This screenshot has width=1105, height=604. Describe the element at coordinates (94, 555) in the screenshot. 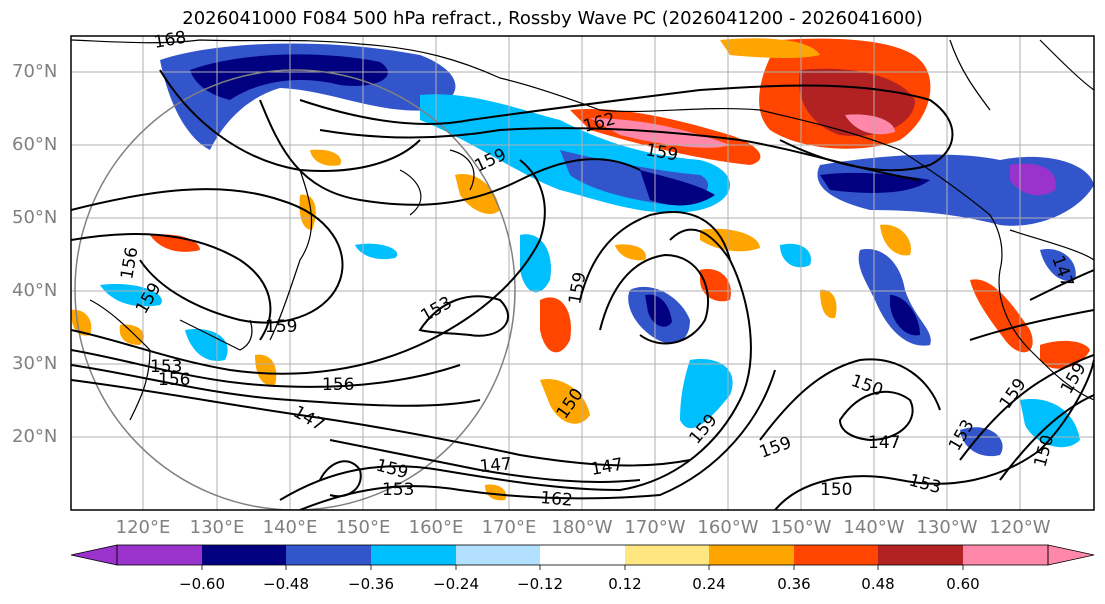

I see `colorbar-low-extension` at that location.